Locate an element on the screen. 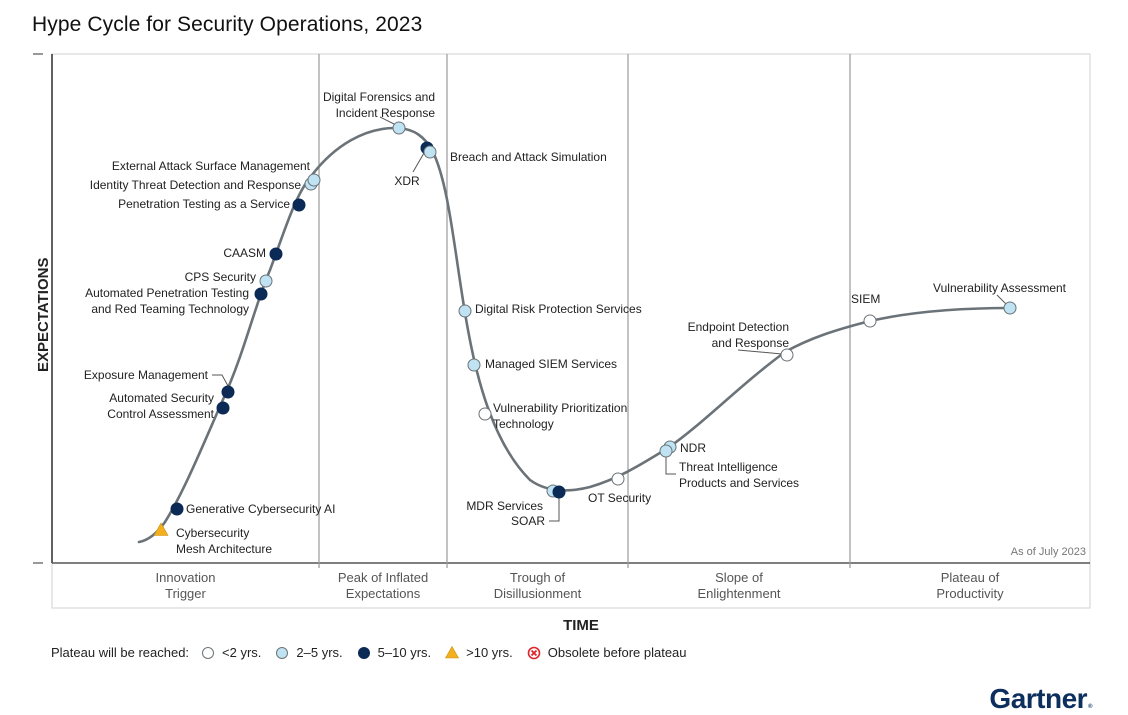  label-vulnerability-assessment: Vulnerability Assessment is located at coordinates (1000, 288).